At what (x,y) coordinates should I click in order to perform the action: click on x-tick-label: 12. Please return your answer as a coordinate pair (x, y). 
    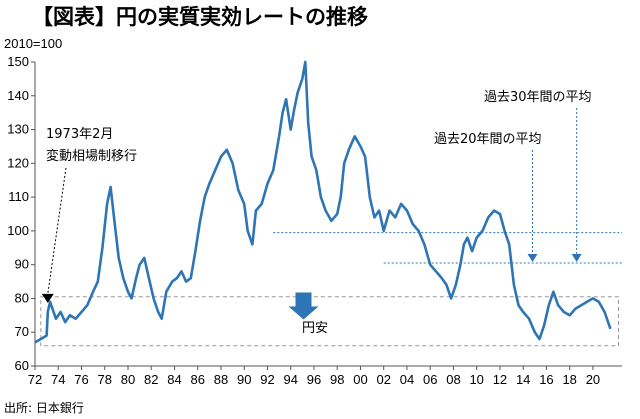
    Looking at the image, I should click on (500, 379).